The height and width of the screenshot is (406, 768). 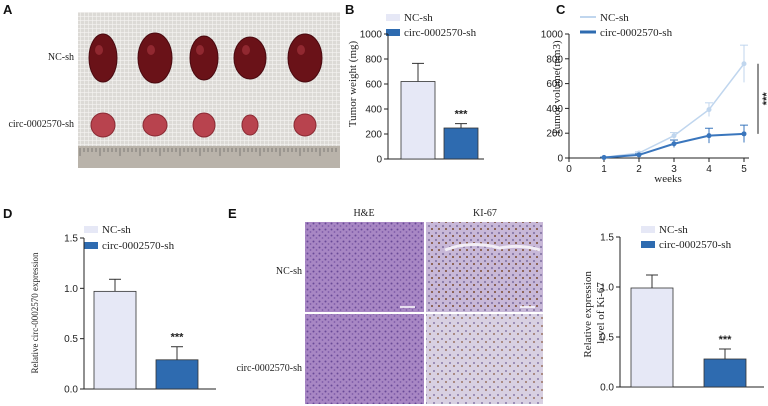 I want to click on he-nc-image, so click(x=364, y=267).